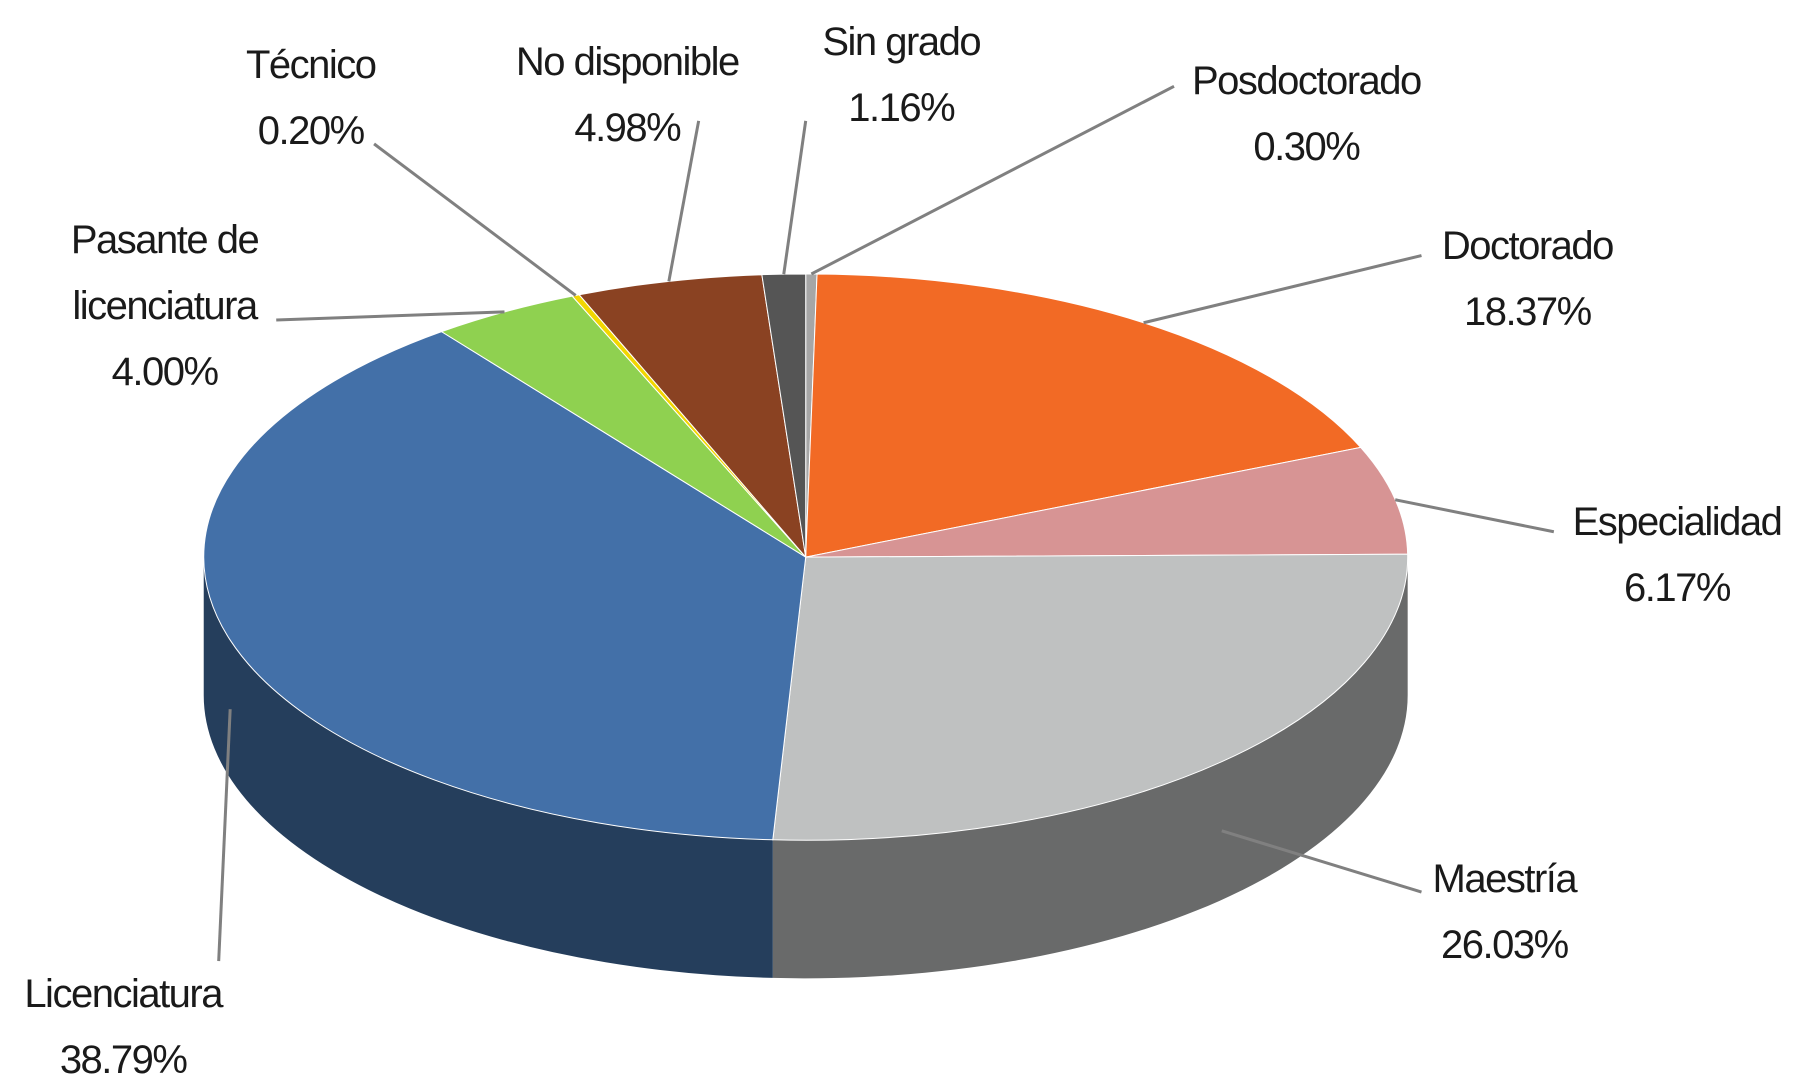 This screenshot has height=1078, width=1805. I want to click on label-value: 26.03%, so click(1505, 944).